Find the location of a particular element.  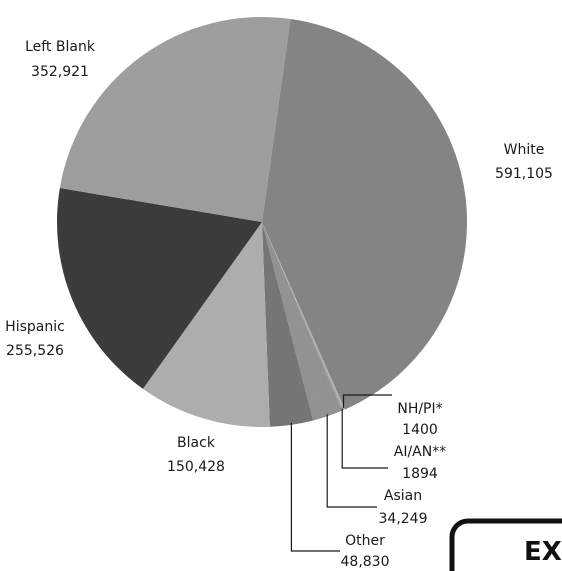

slice-value-white: 591,105 is located at coordinates (524, 174).